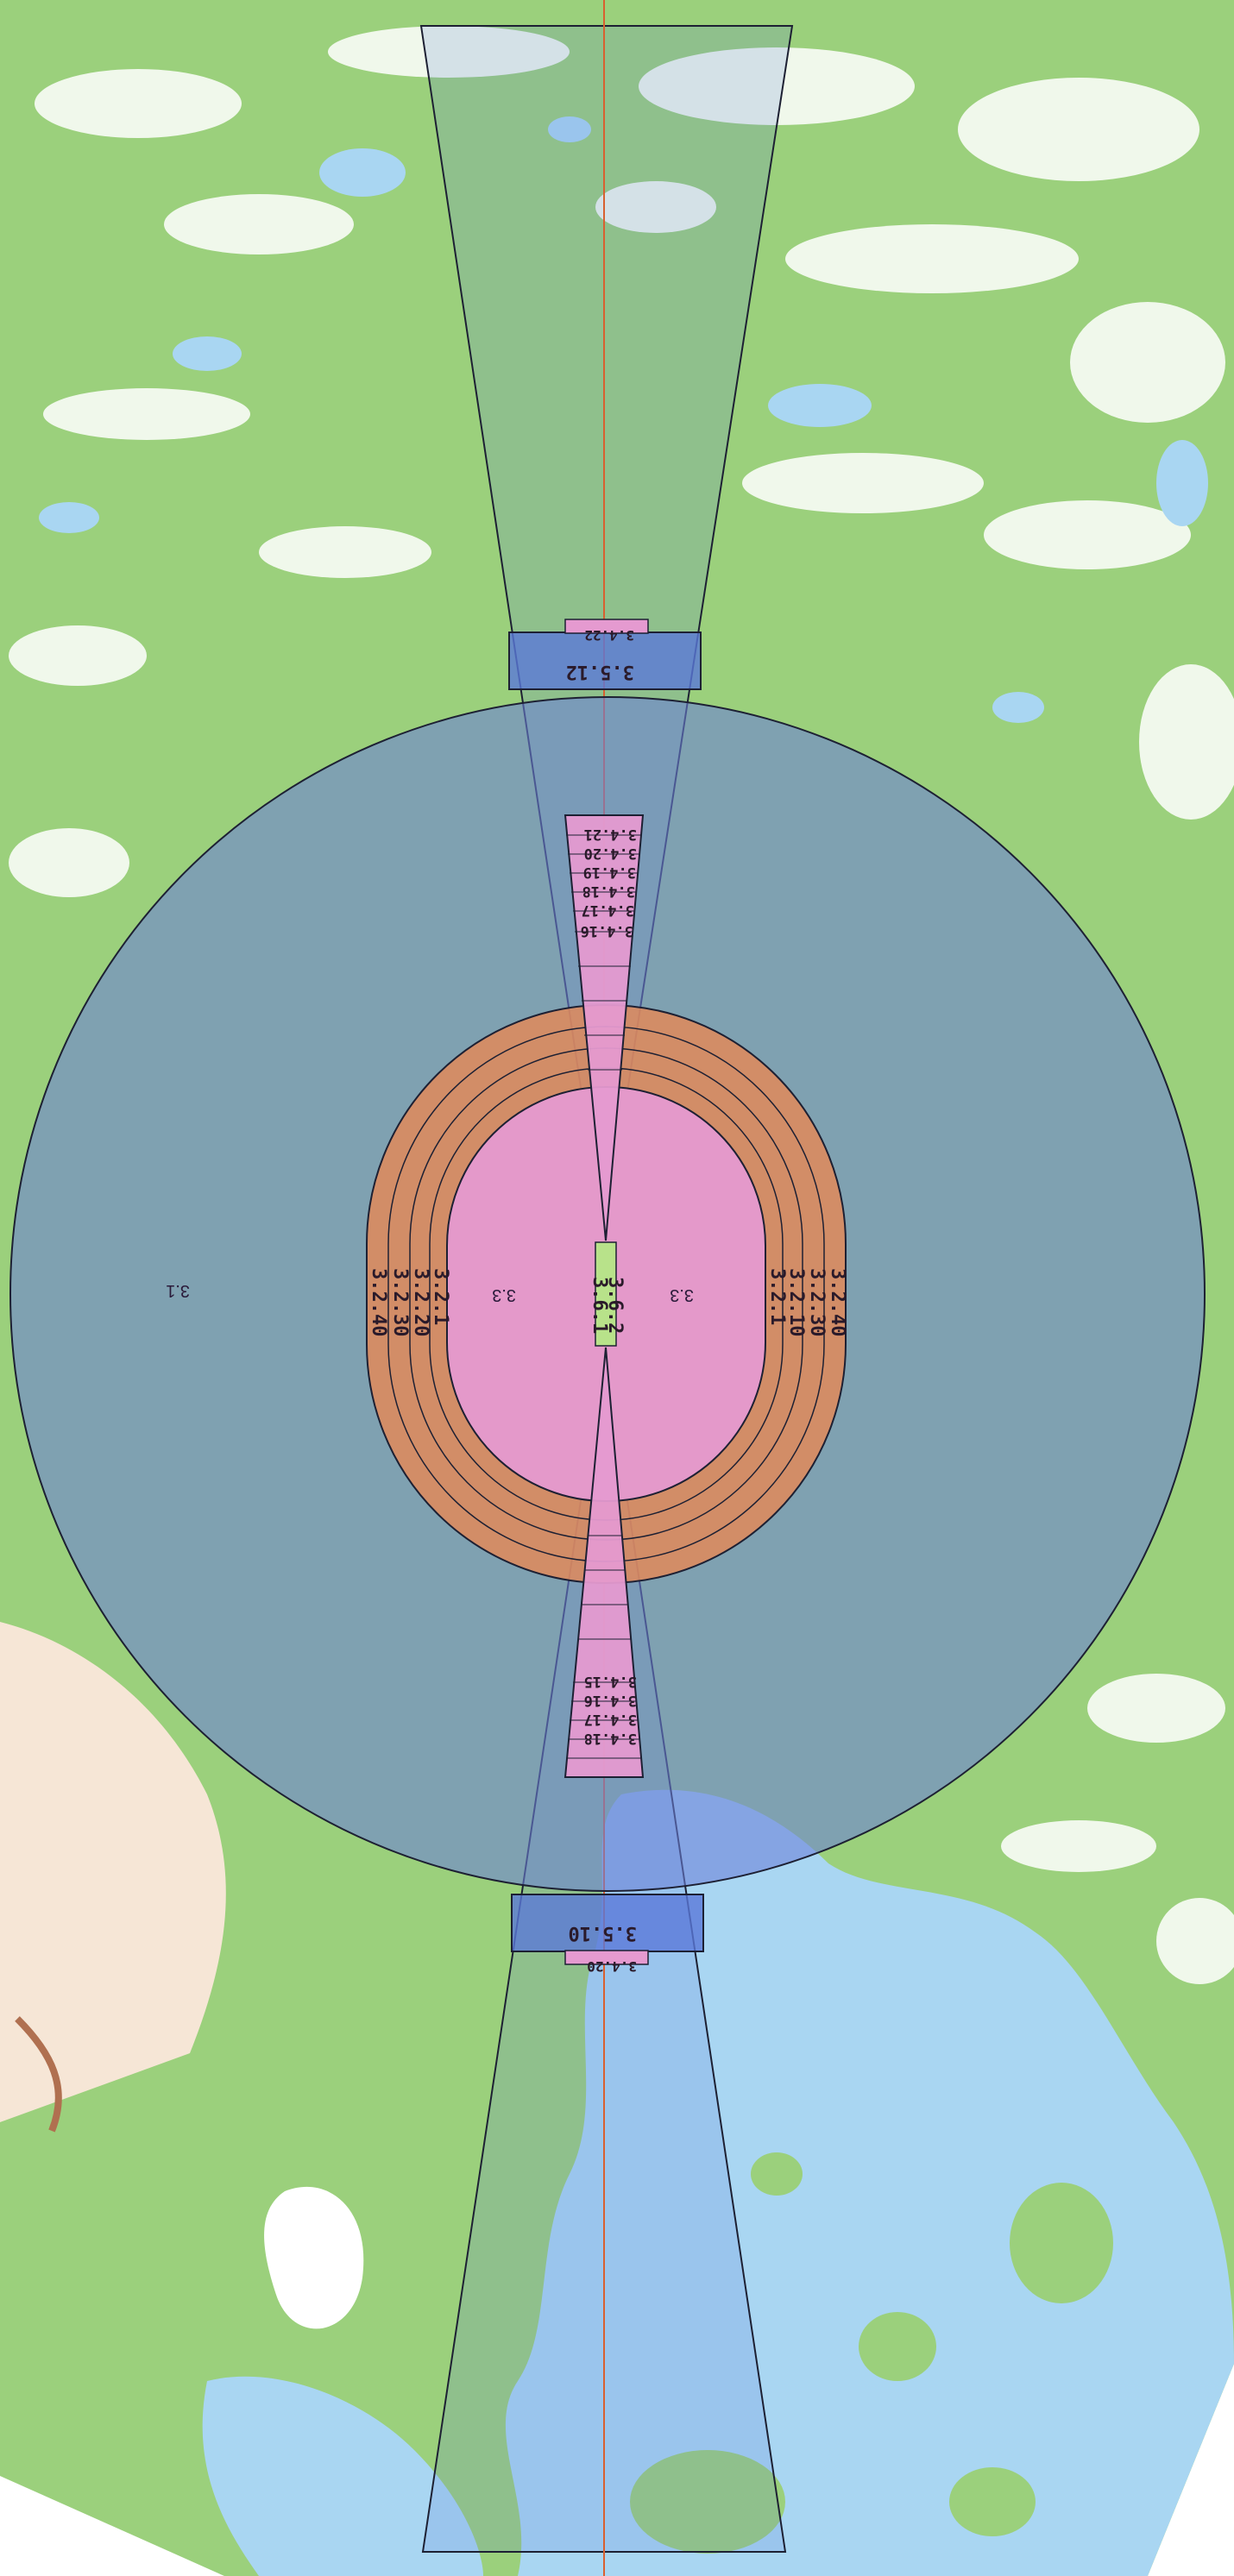  What do you see at coordinates (610, 1700) in the screenshot?
I see `label-south-stack-2: 3.4.16` at bounding box center [610, 1700].